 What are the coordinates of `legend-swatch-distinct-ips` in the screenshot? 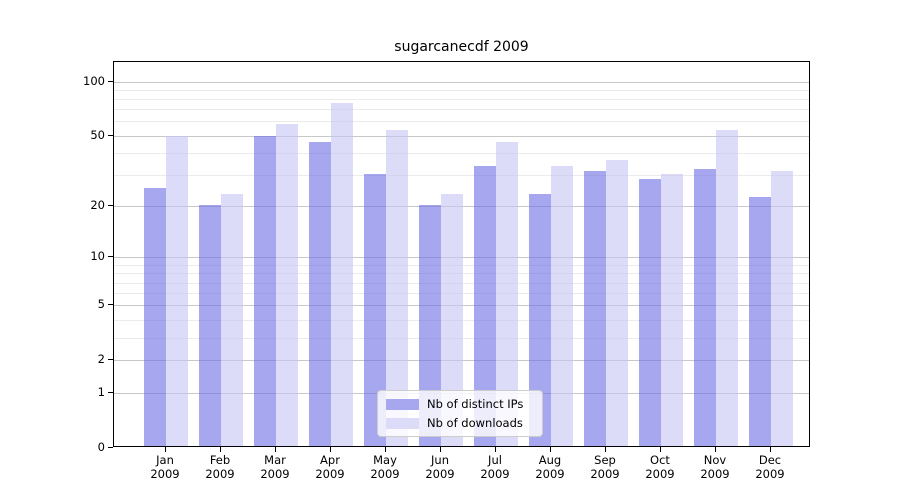 It's located at (402, 404).